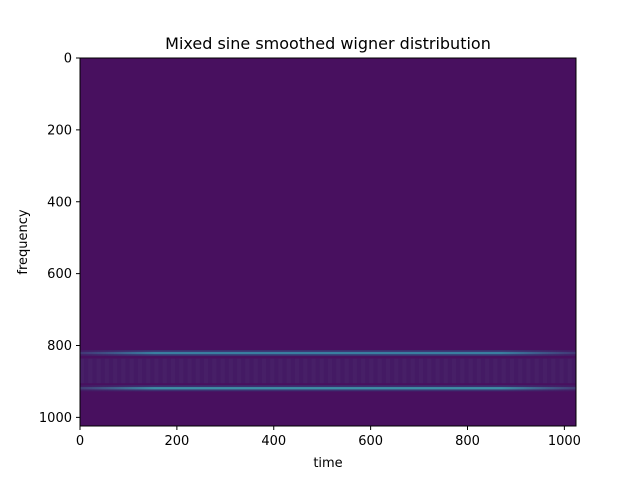  I want to click on y-tick-label: 0, so click(68, 59).